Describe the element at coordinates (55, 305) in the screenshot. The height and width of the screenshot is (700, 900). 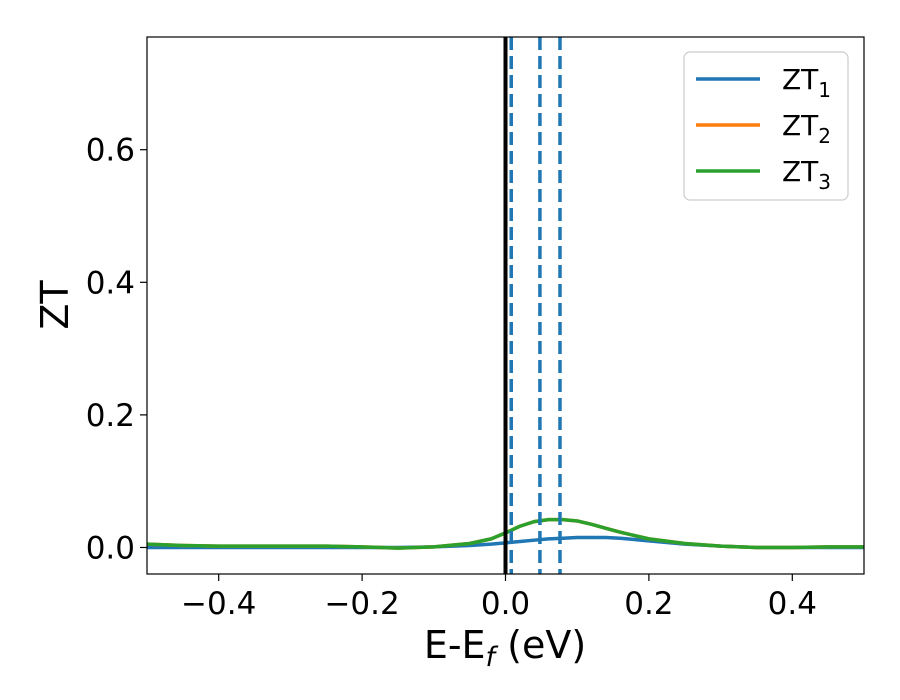
I see `y-axis-label: ZT` at that location.